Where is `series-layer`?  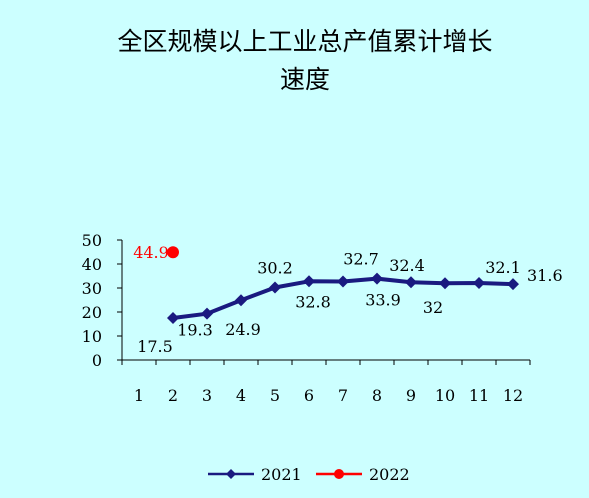
series-layer is located at coordinates (343, 285).